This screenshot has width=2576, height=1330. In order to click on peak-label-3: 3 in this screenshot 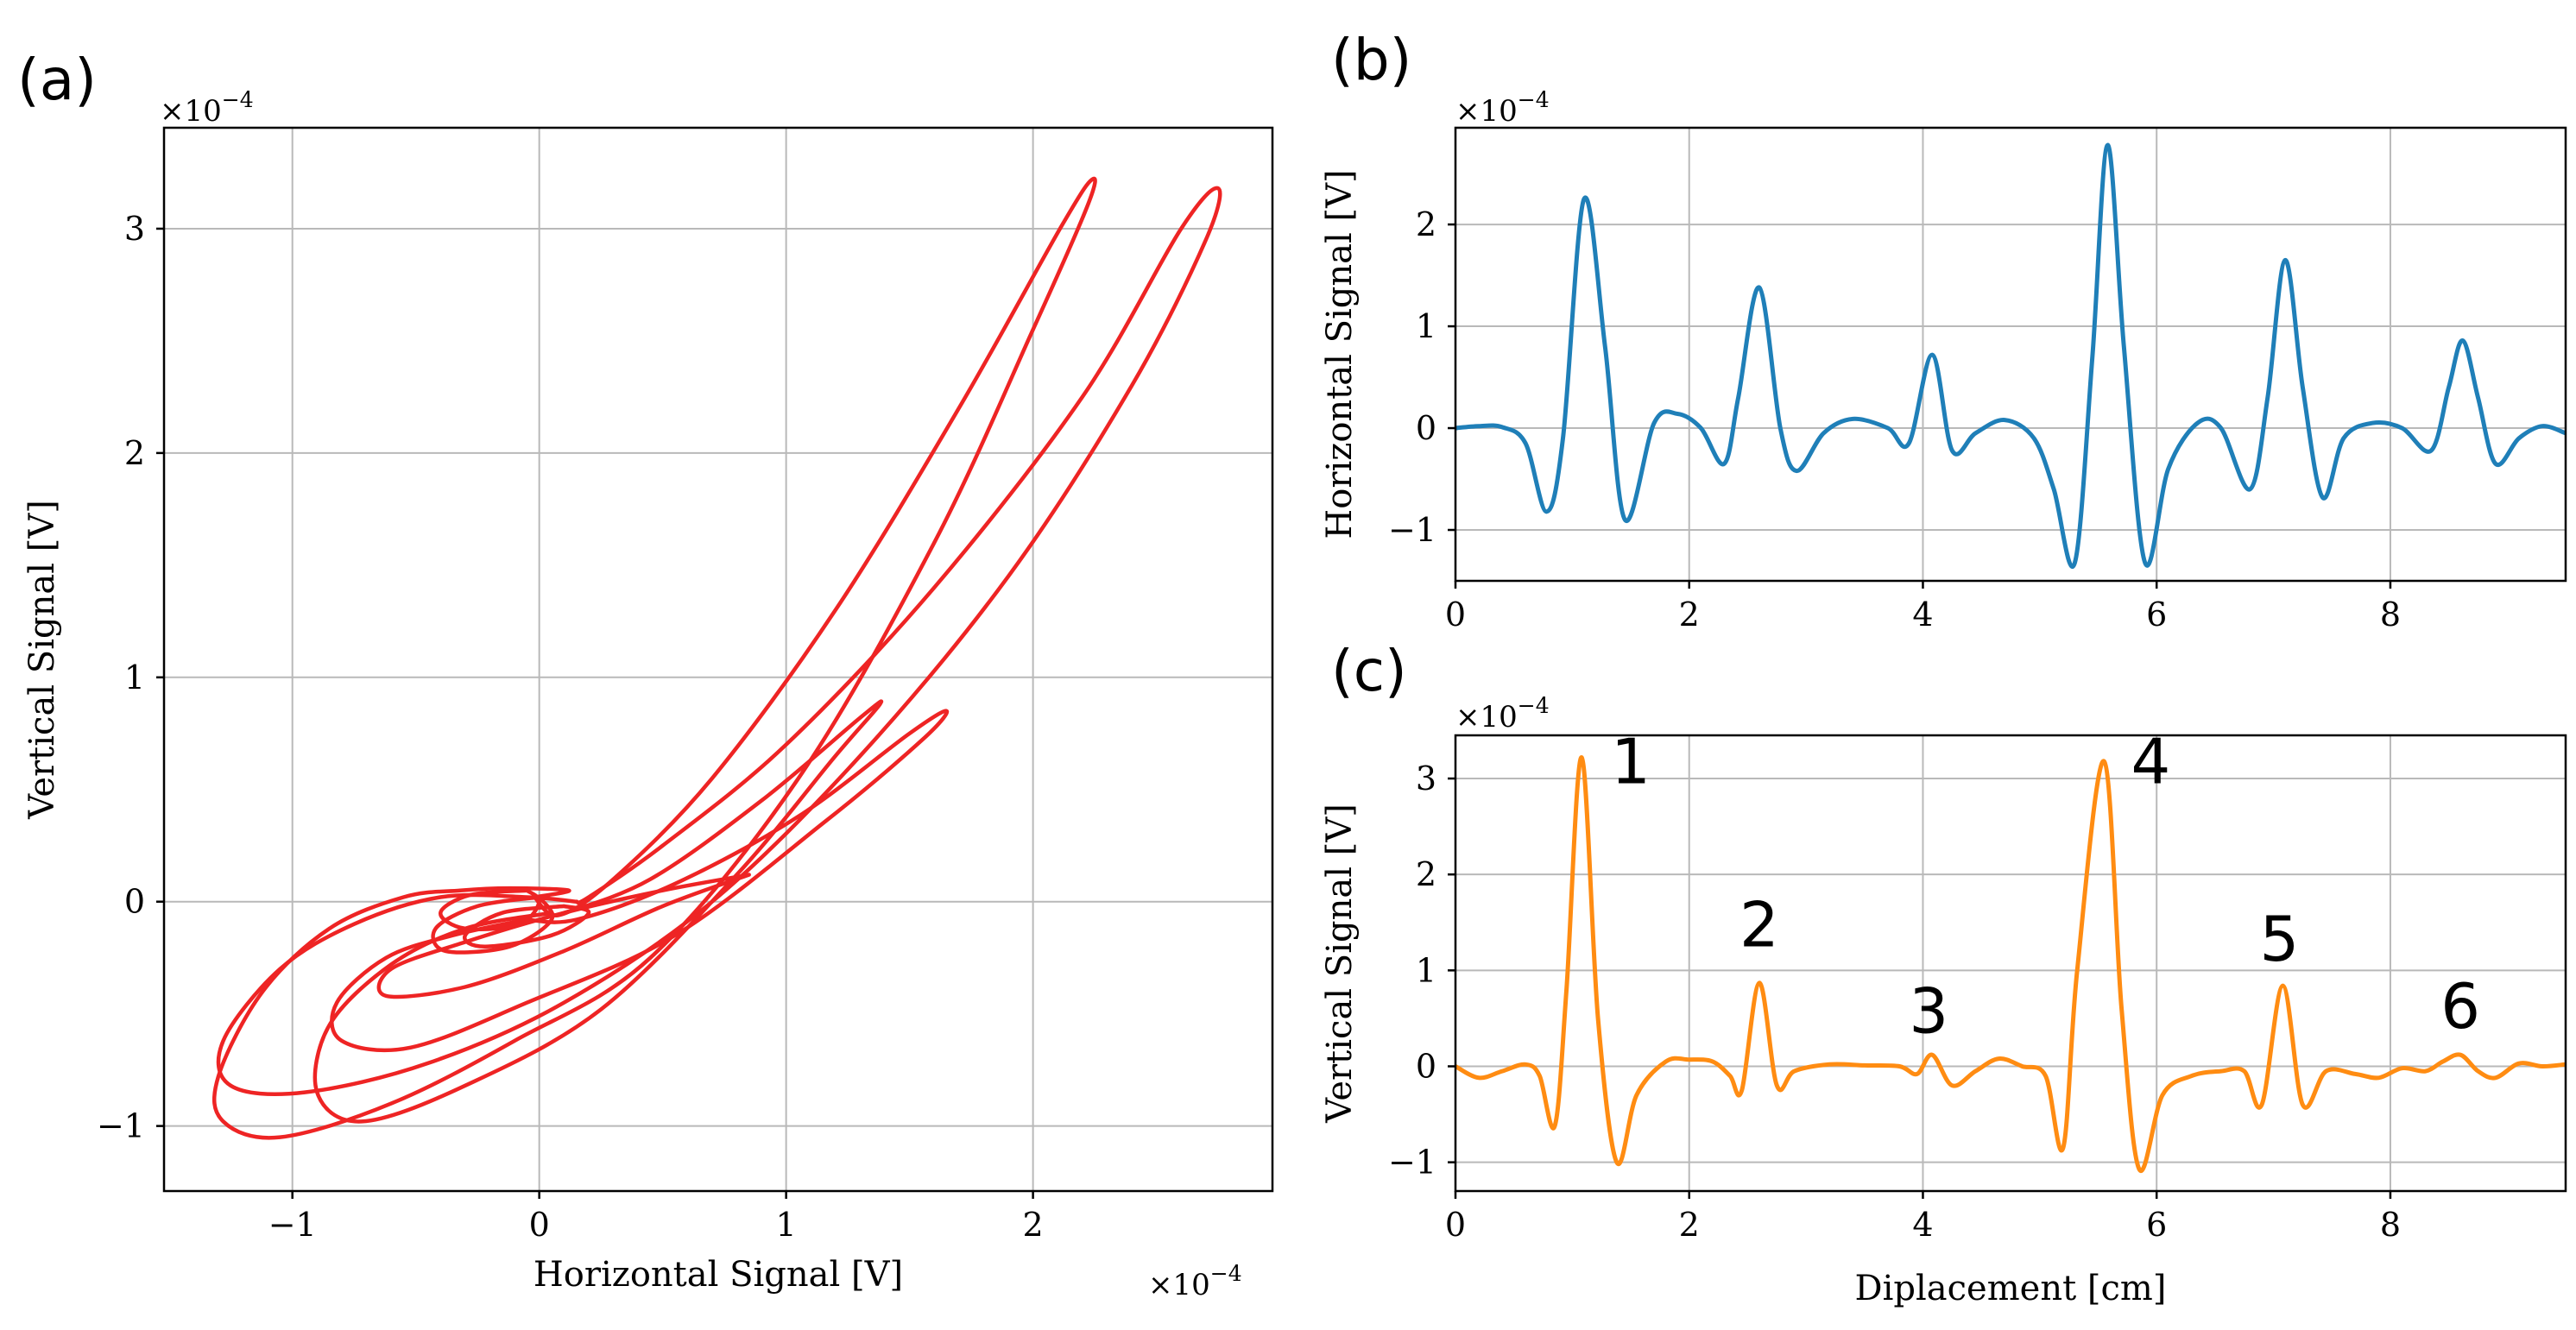, I will do `click(1928, 1011)`.